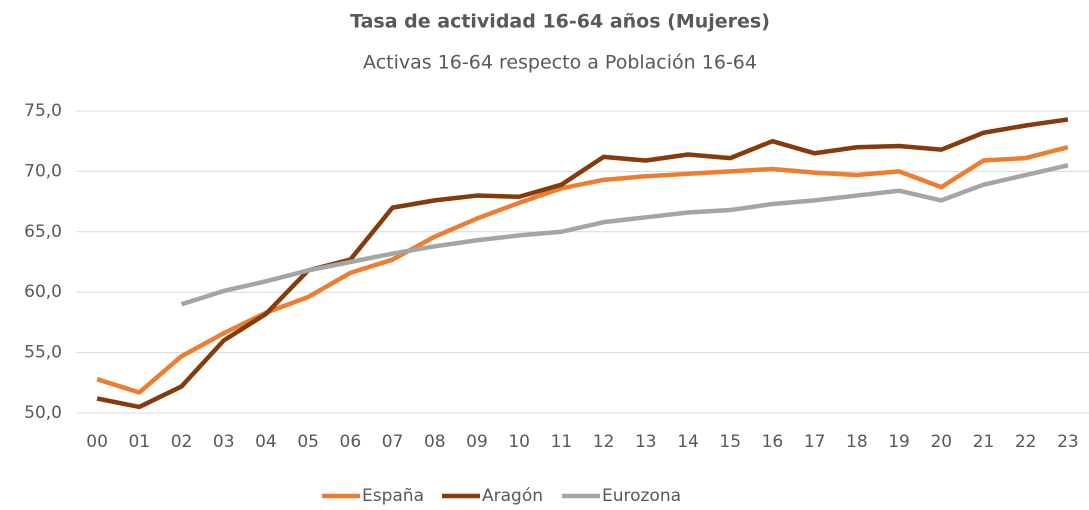 The width and height of the screenshot is (1089, 510). Describe the element at coordinates (562, 442) in the screenshot. I see `x-tick-label: 11` at that location.